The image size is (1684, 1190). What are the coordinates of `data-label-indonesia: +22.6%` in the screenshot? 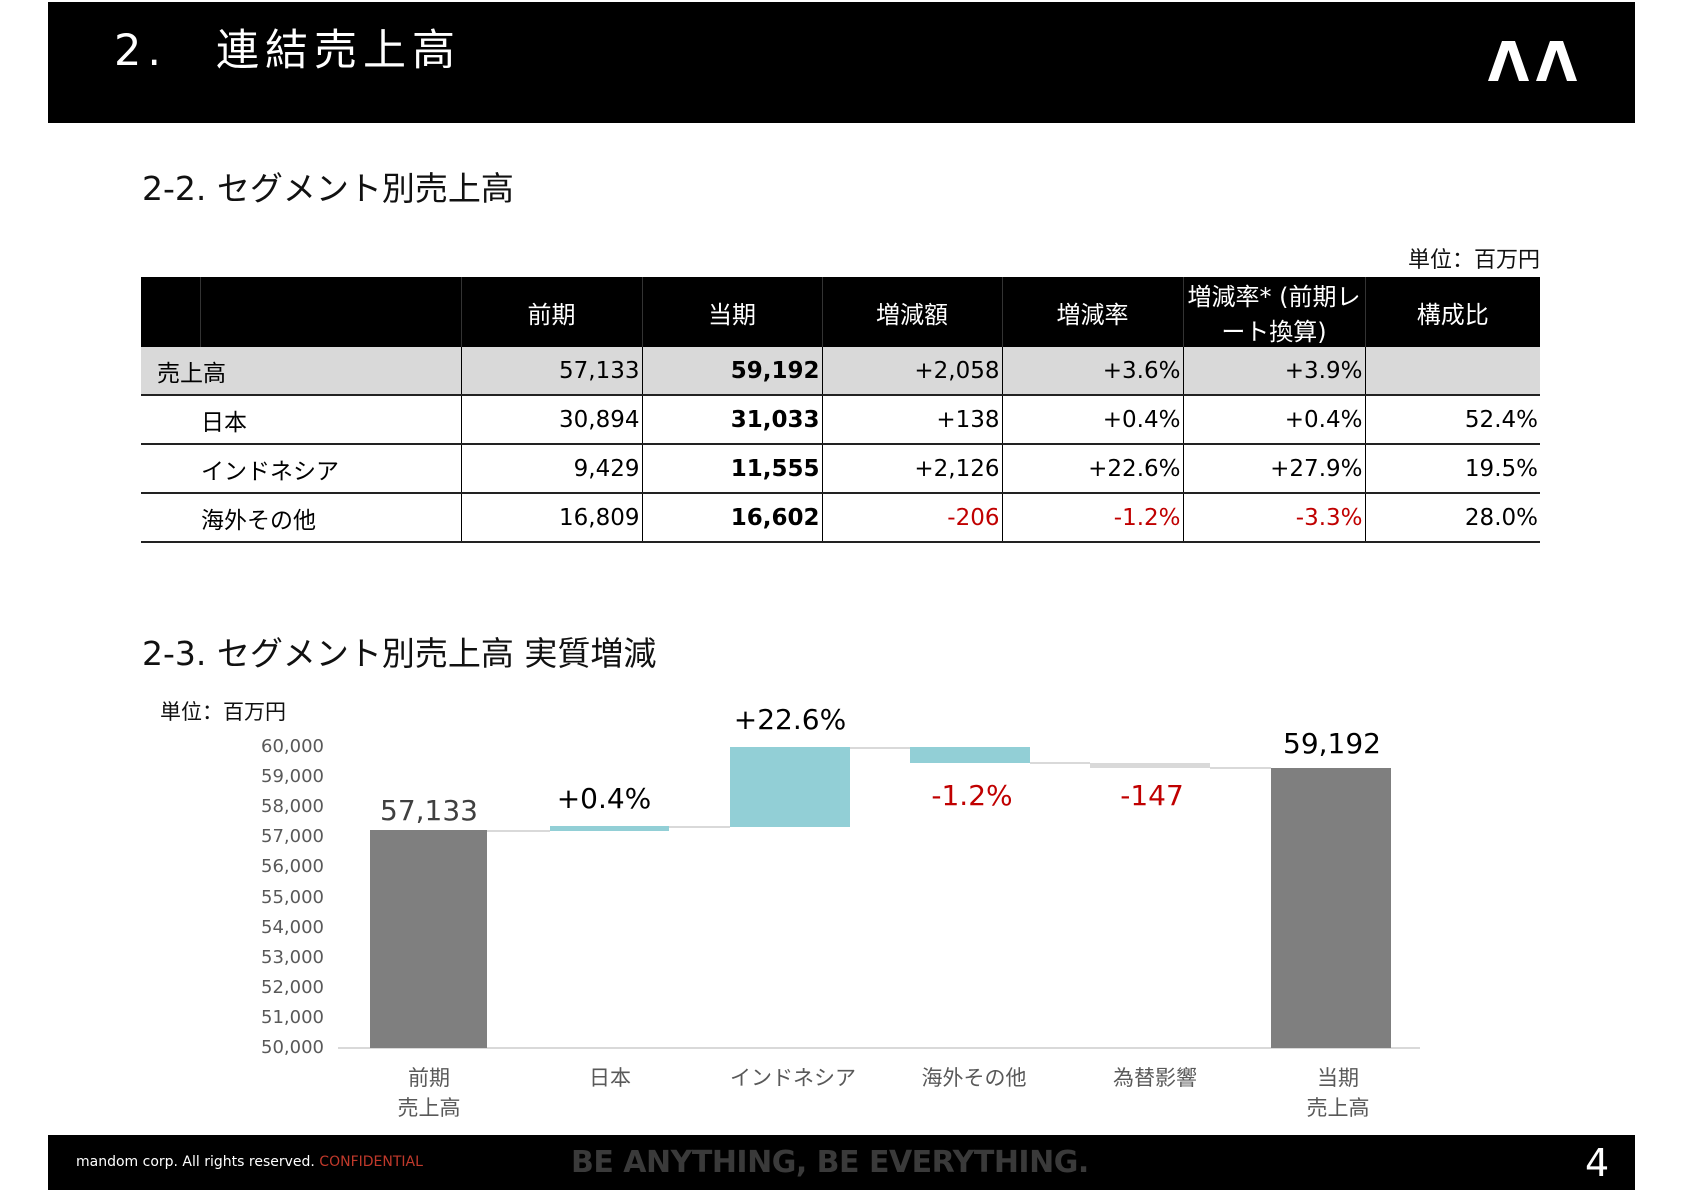 It's located at (790, 719).